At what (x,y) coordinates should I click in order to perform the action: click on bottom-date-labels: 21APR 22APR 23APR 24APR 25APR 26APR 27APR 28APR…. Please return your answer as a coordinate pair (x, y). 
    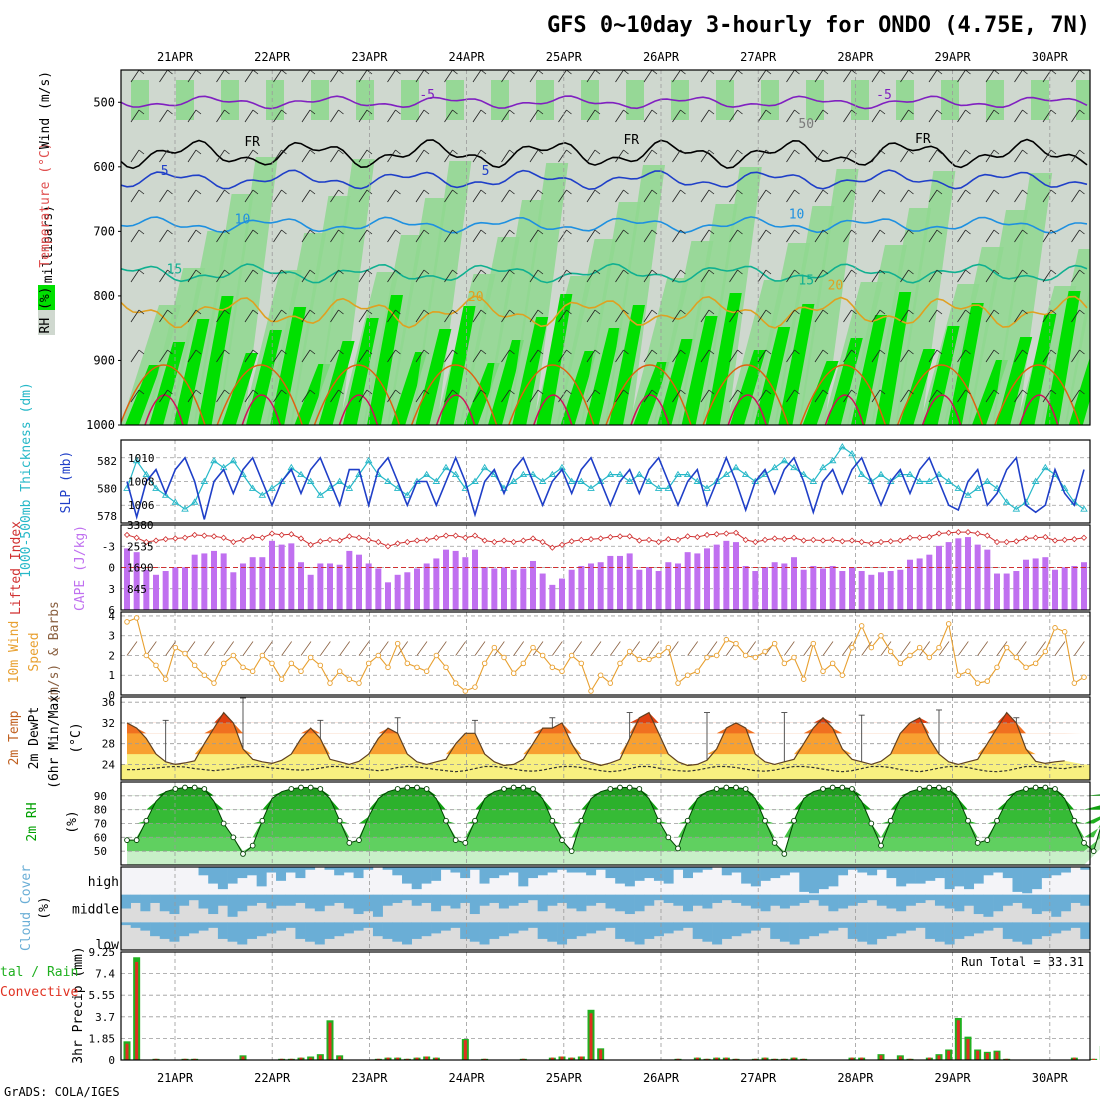
    Looking at the image, I should click on (613, 1078).